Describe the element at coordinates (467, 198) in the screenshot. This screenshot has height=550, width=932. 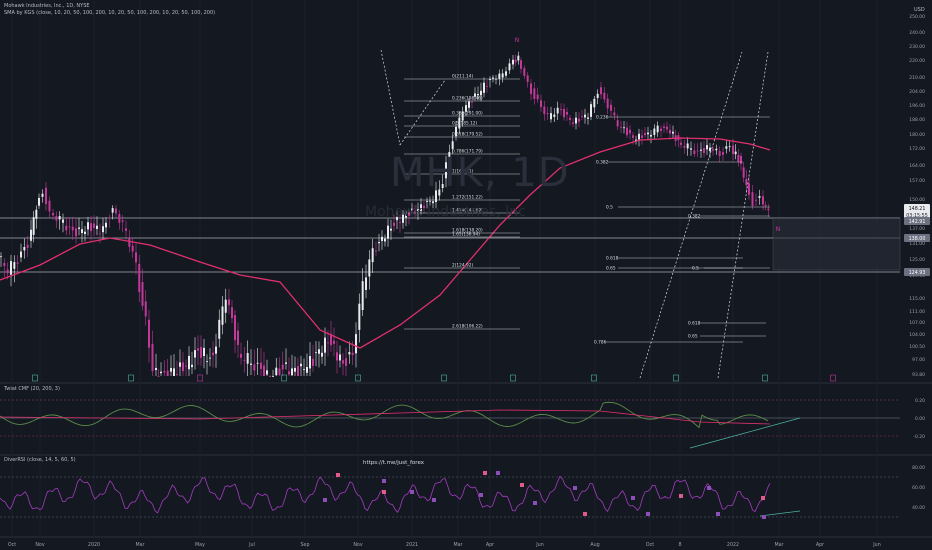
I see `fib-level-label: 1.272(151.22)` at that location.